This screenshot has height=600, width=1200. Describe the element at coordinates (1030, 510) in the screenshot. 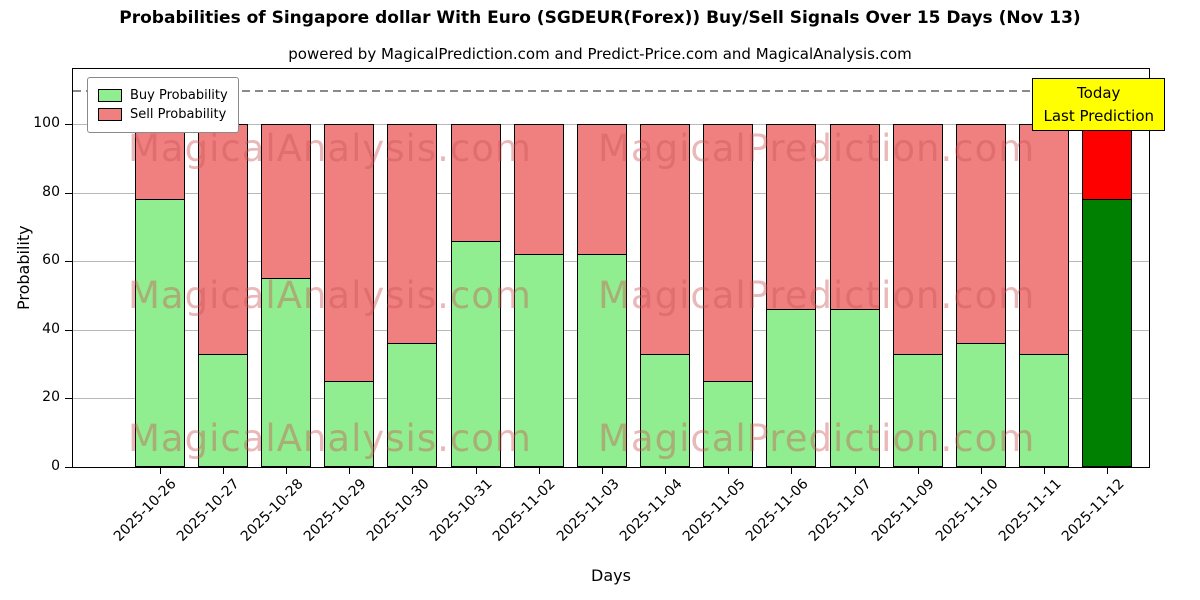

I see `x-tick-label: 2025-11-11` at that location.